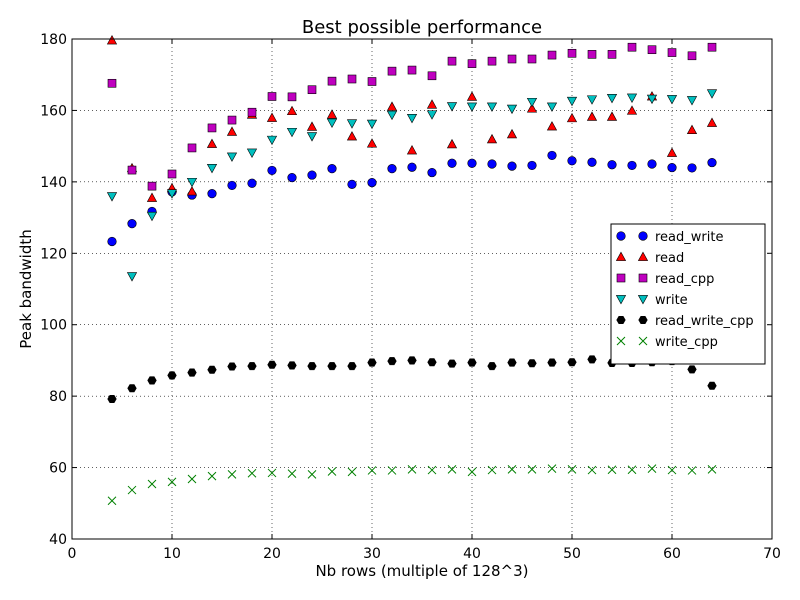  Describe the element at coordinates (53, 326) in the screenshot. I see `y-tick-label: 100` at that location.